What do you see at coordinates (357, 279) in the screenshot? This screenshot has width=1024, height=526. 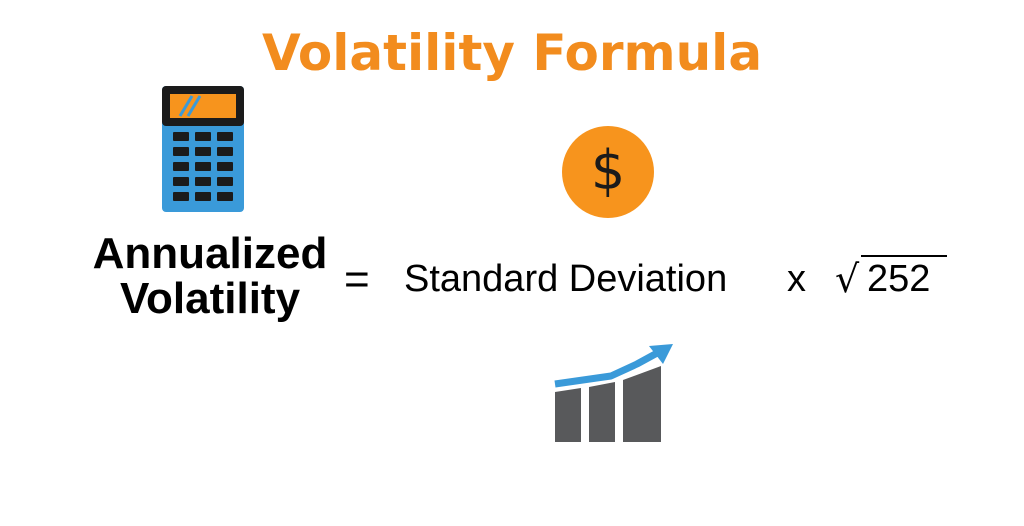 I see `equals-sign: =` at bounding box center [357, 279].